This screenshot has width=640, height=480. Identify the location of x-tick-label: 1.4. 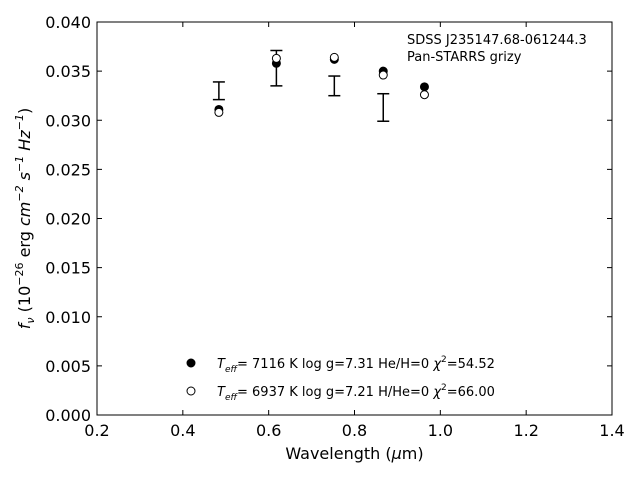
(611, 430).